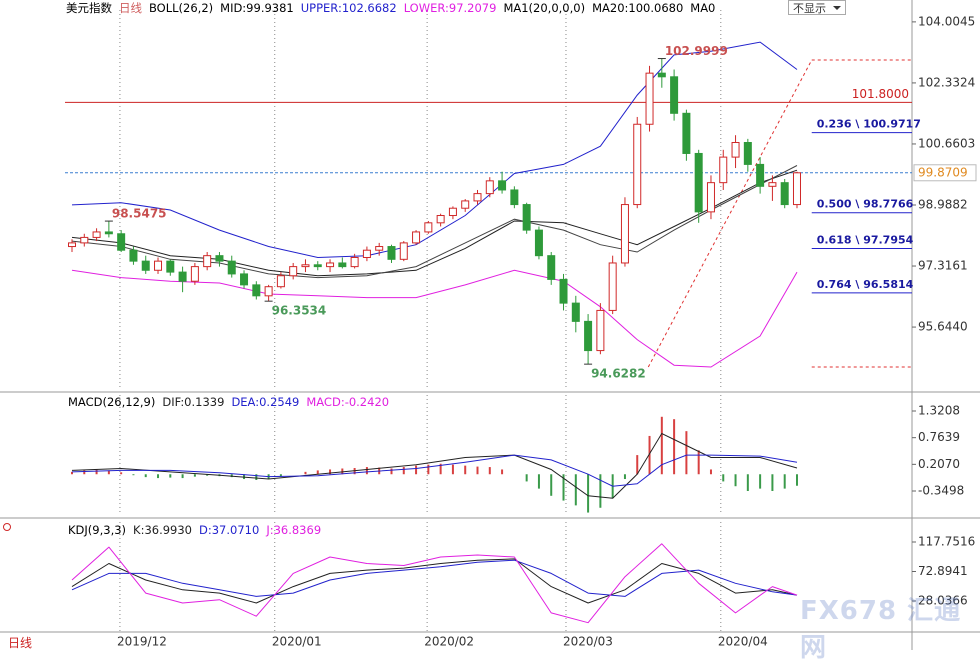 The image size is (980, 664). What do you see at coordinates (588, 642) in the screenshot?
I see `x-tick-label: 2020/03` at bounding box center [588, 642].